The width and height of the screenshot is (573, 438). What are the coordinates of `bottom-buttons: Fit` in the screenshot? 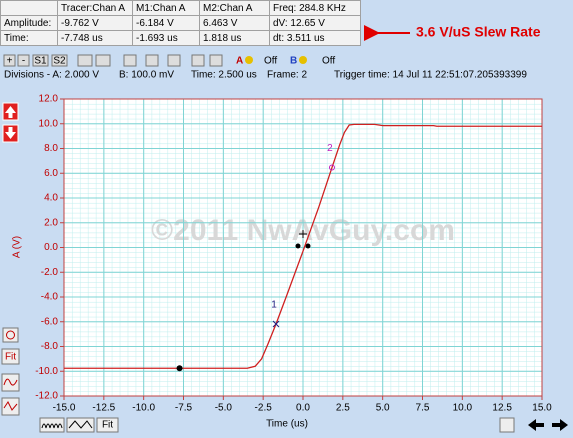 It's located at (303, 425).